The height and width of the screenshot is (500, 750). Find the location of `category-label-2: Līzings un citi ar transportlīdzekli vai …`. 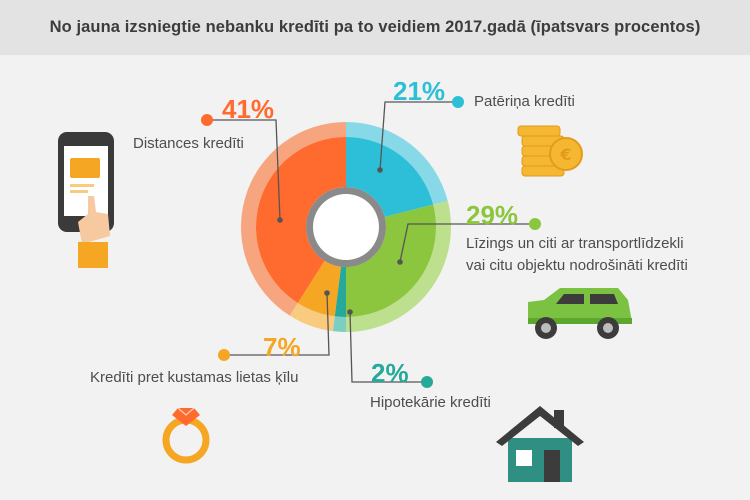

category-label-2: Līzings un citi ar transportlīdzekli vai … is located at coordinates (577, 255).